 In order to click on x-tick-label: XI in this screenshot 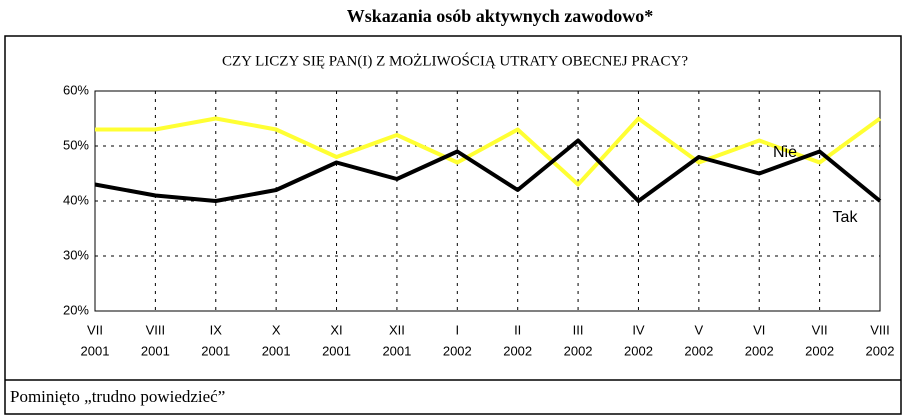, I will do `click(336, 329)`.